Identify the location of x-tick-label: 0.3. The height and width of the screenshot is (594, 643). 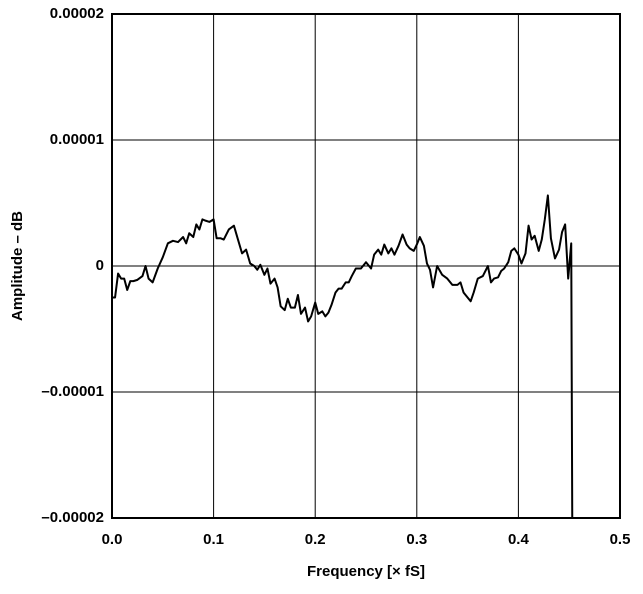
(416, 539).